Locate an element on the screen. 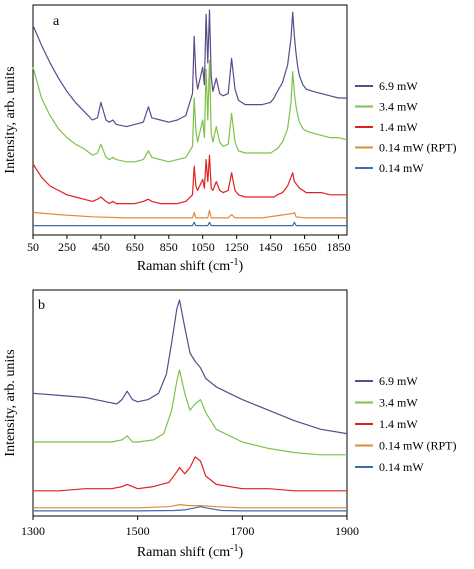 The width and height of the screenshot is (474, 569). panel-a-x-axis-label-main: Raman shift (cm is located at coordinates (183, 266).